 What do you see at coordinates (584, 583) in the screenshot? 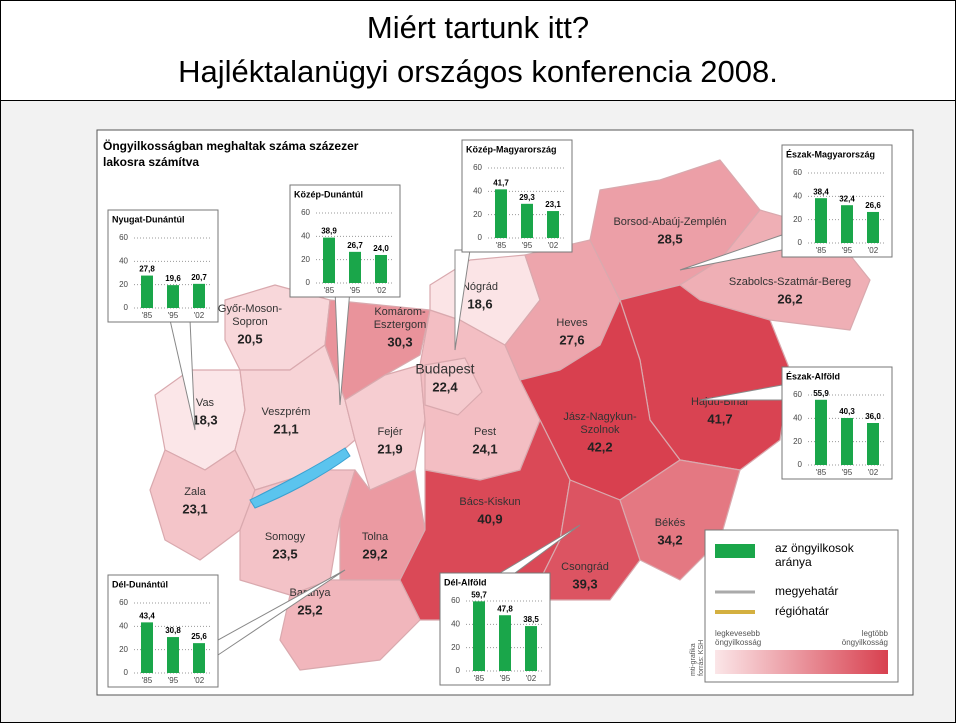
I see `county-value: 39,3` at bounding box center [584, 583].